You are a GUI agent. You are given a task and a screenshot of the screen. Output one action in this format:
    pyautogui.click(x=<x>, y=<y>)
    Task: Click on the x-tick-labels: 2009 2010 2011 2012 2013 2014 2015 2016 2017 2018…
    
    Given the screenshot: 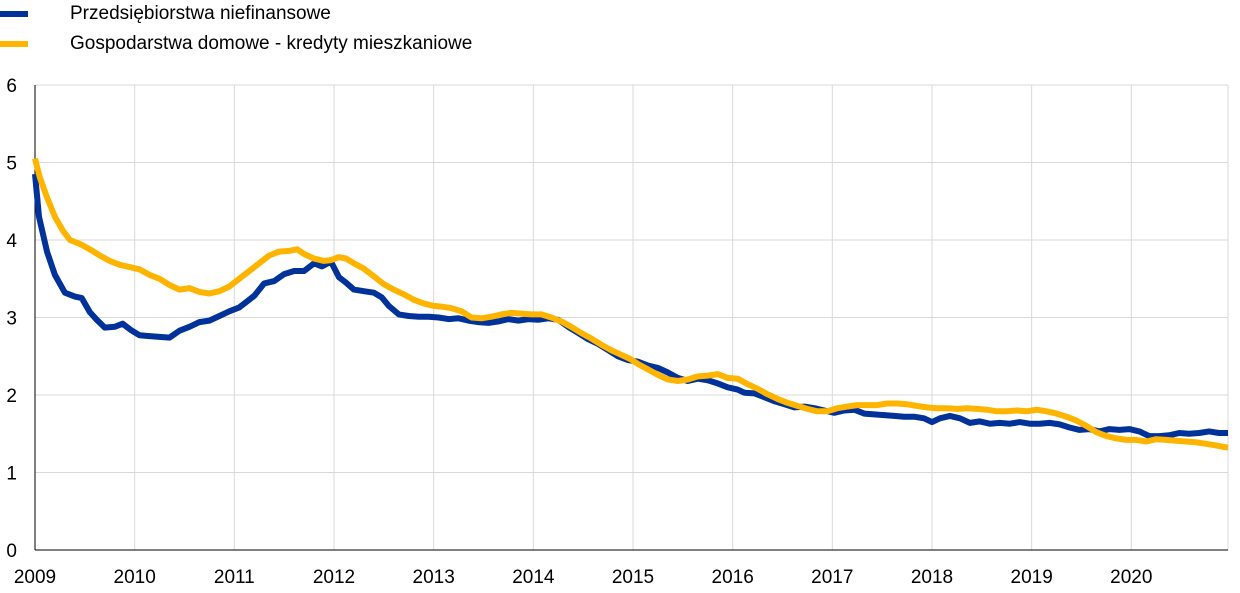 What is the action you would take?
    pyautogui.click(x=583, y=577)
    